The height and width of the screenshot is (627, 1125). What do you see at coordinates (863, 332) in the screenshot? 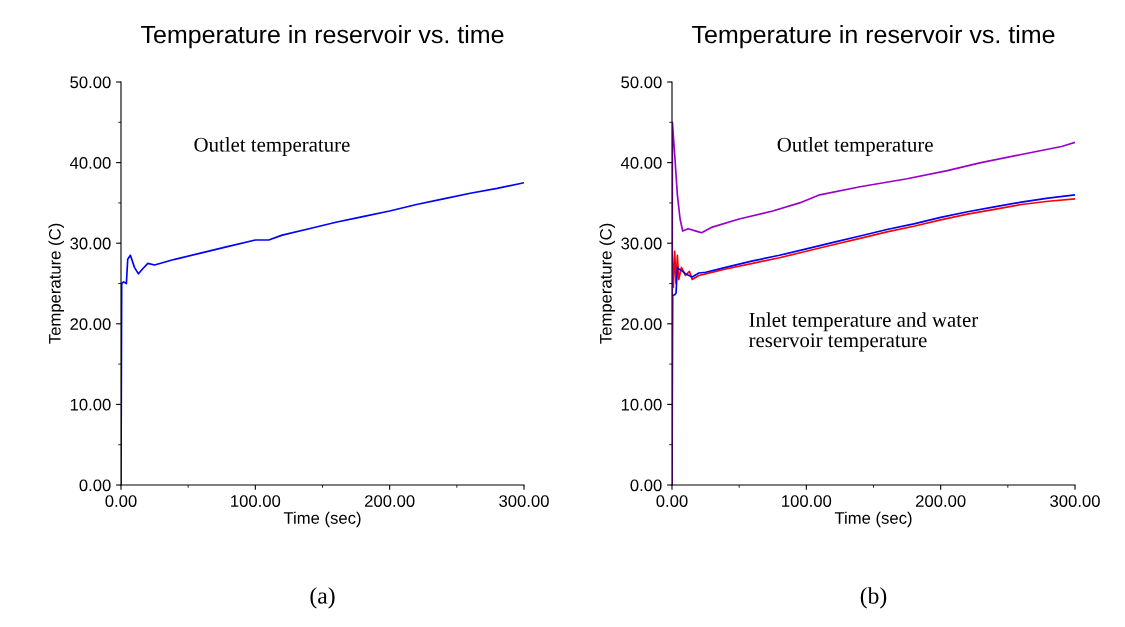
I see `annotation: Inlet temperature and water reservoir temperature` at bounding box center [863, 332].